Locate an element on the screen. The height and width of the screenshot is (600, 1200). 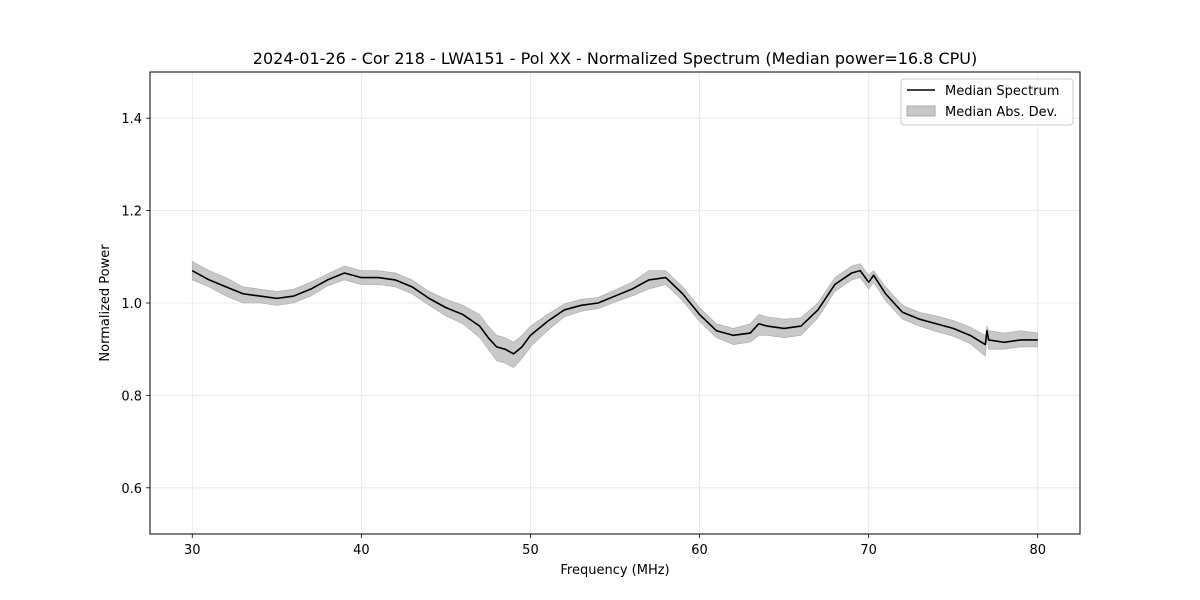
x-tick-label: 80 is located at coordinates (1037, 550).